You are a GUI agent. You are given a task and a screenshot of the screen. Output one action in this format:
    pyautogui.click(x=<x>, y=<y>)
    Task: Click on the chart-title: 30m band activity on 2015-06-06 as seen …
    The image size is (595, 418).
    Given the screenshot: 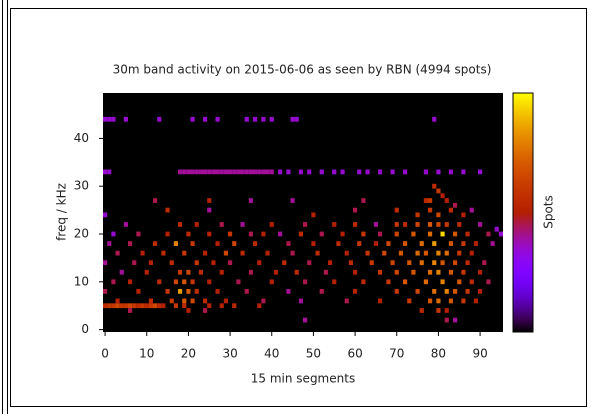 What is the action you would take?
    pyautogui.click(x=302, y=70)
    